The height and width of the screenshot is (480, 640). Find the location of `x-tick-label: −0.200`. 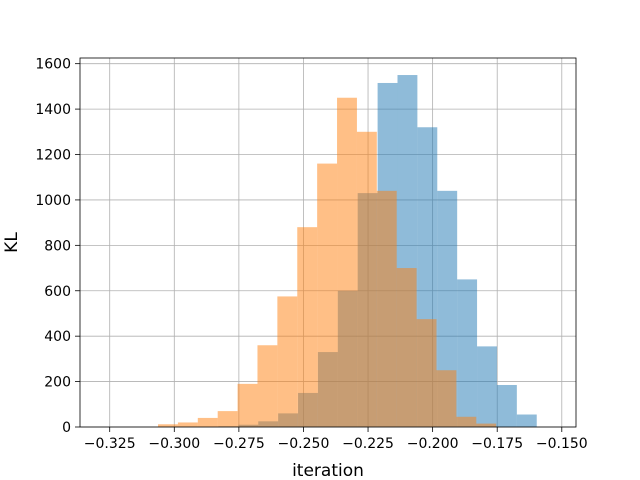

x-tick-label: −0.200 is located at coordinates (433, 444).